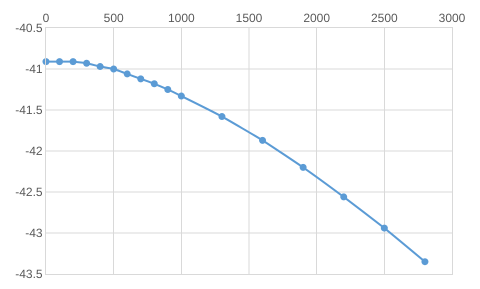 The width and height of the screenshot is (480, 289). I want to click on y-tick-label: -42, so click(34, 151).